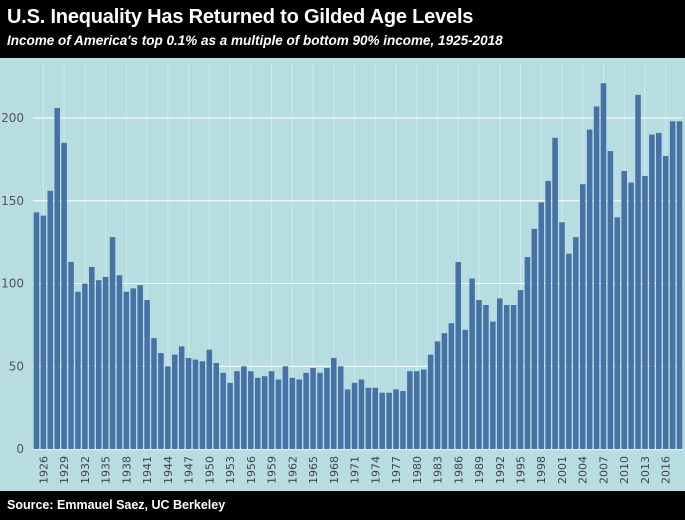  Describe the element at coordinates (624, 470) in the screenshot. I see `x-tick-label: 2010` at that location.